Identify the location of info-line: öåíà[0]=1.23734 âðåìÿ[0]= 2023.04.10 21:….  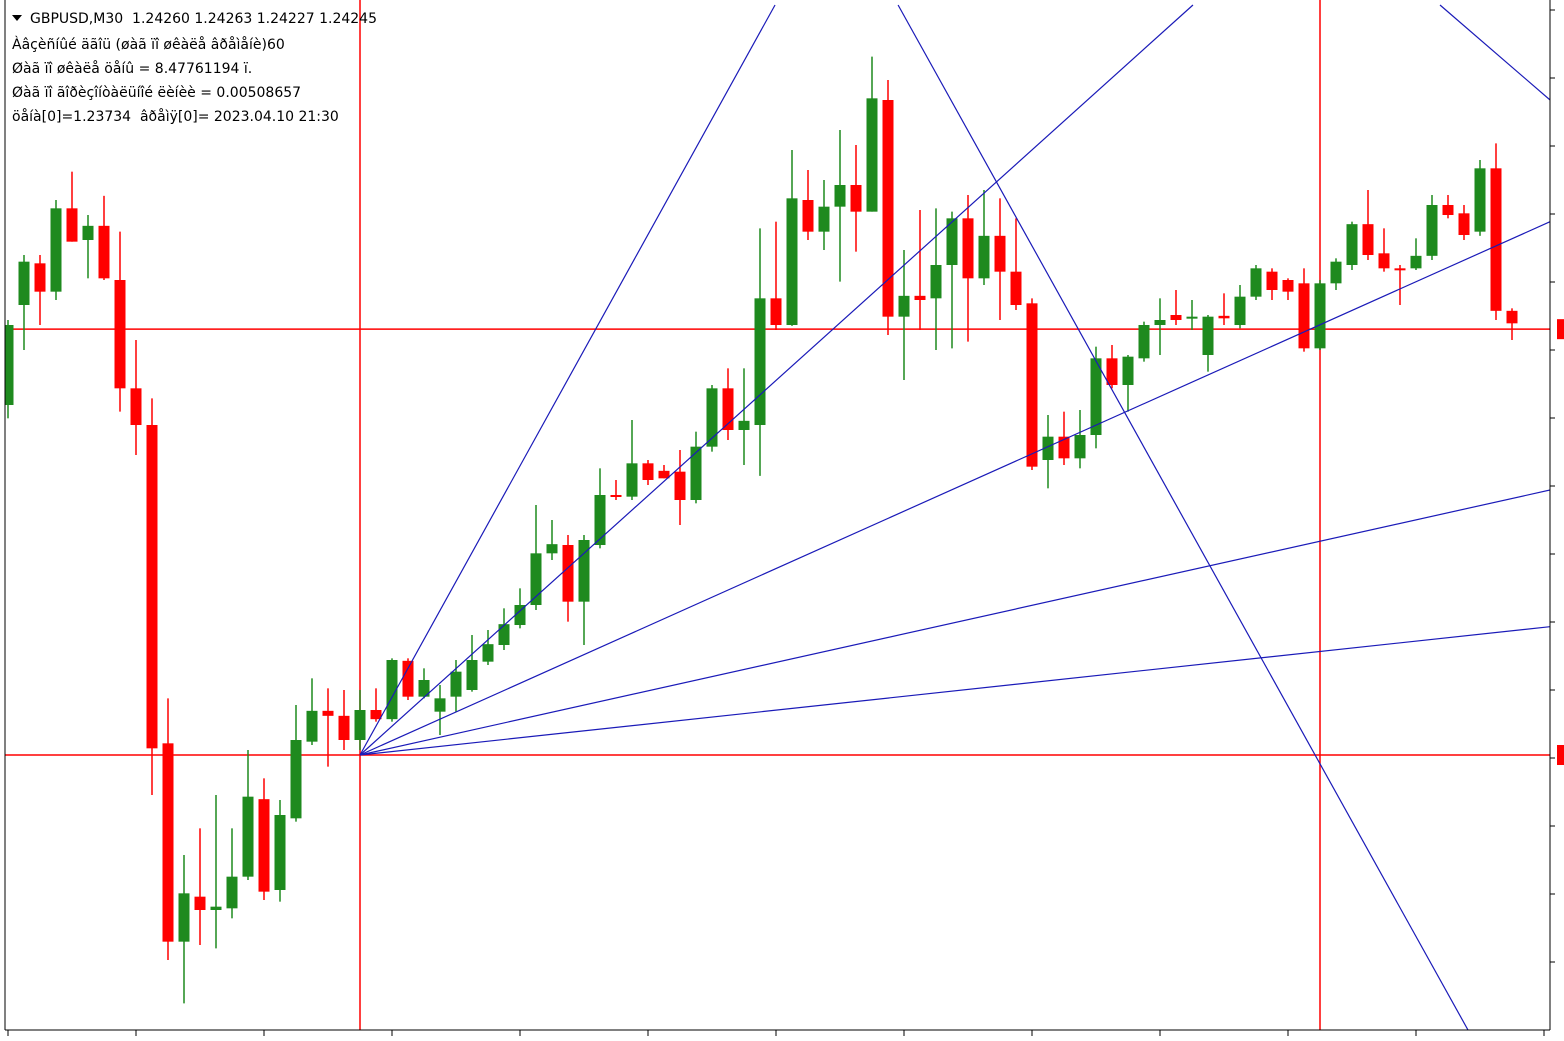
(175, 116).